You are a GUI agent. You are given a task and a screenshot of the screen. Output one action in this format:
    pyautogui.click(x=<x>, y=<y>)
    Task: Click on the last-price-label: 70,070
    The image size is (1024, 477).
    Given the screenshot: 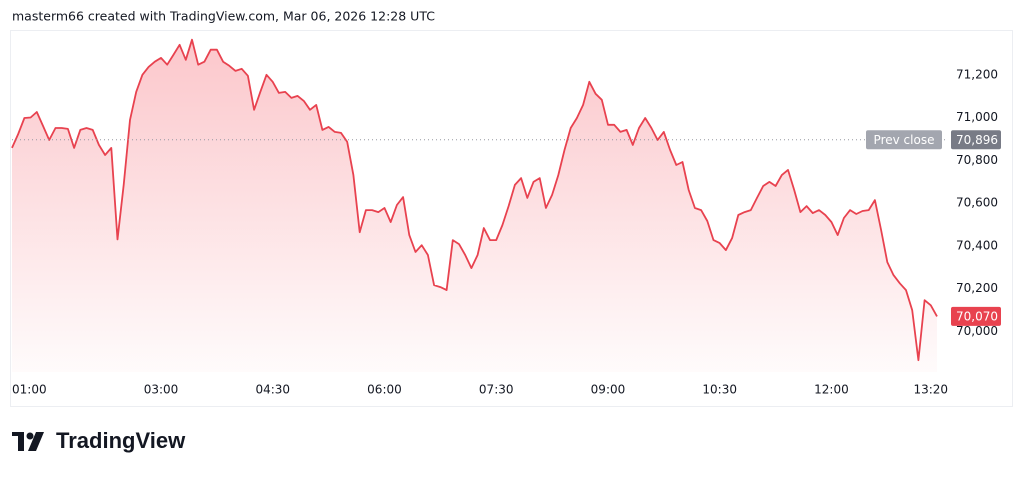 What is the action you would take?
    pyautogui.click(x=977, y=316)
    